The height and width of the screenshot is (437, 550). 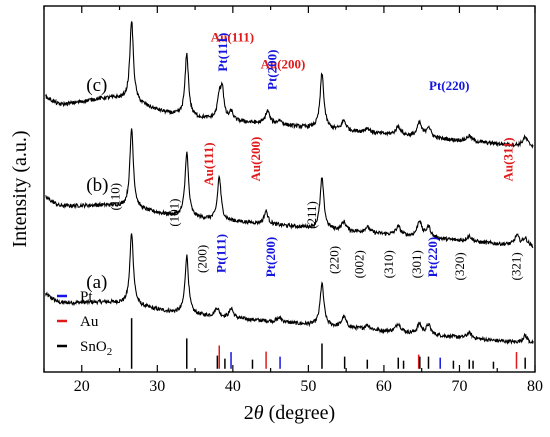 What do you see at coordinates (97, 185) in the screenshot?
I see `pattern-label: (b)` at bounding box center [97, 185].